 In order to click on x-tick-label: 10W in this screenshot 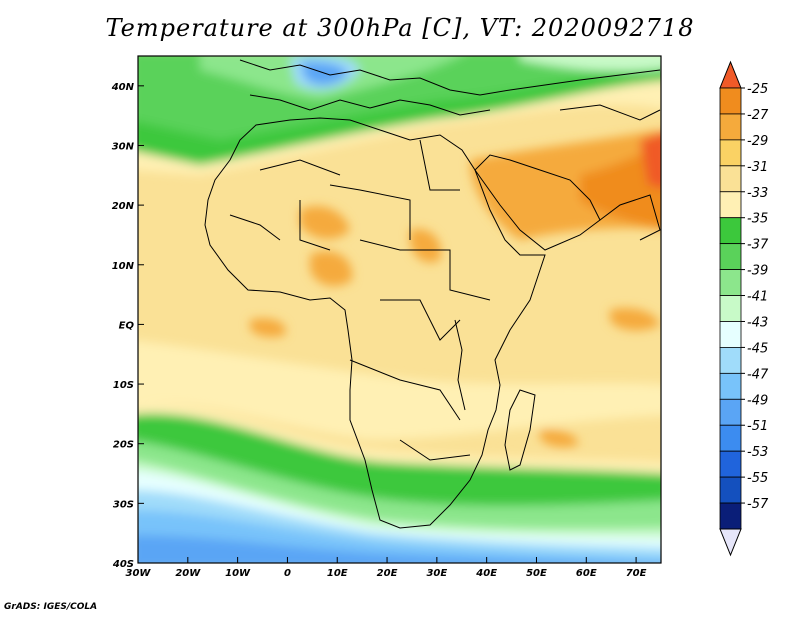, I will do `click(238, 573)`.